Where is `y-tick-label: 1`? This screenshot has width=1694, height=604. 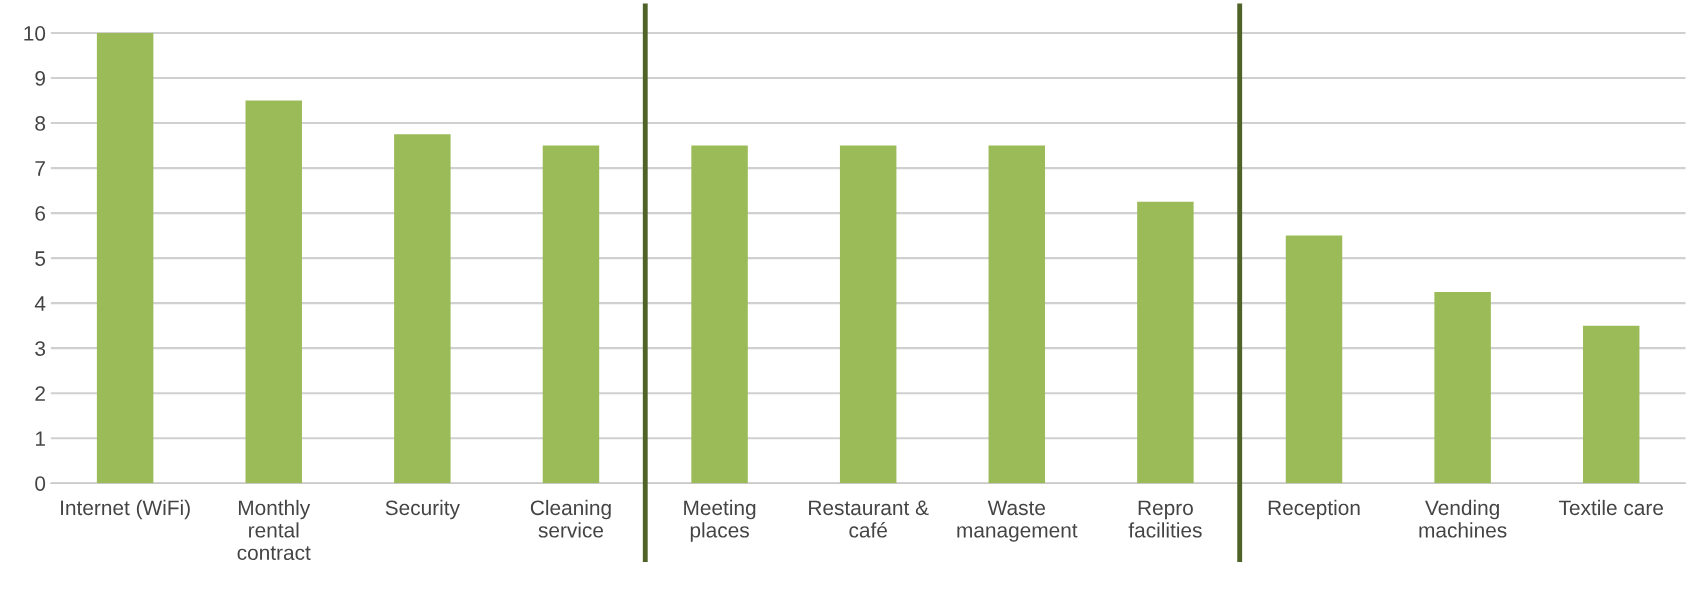 y-tick-label: 1 is located at coordinates (40, 438).